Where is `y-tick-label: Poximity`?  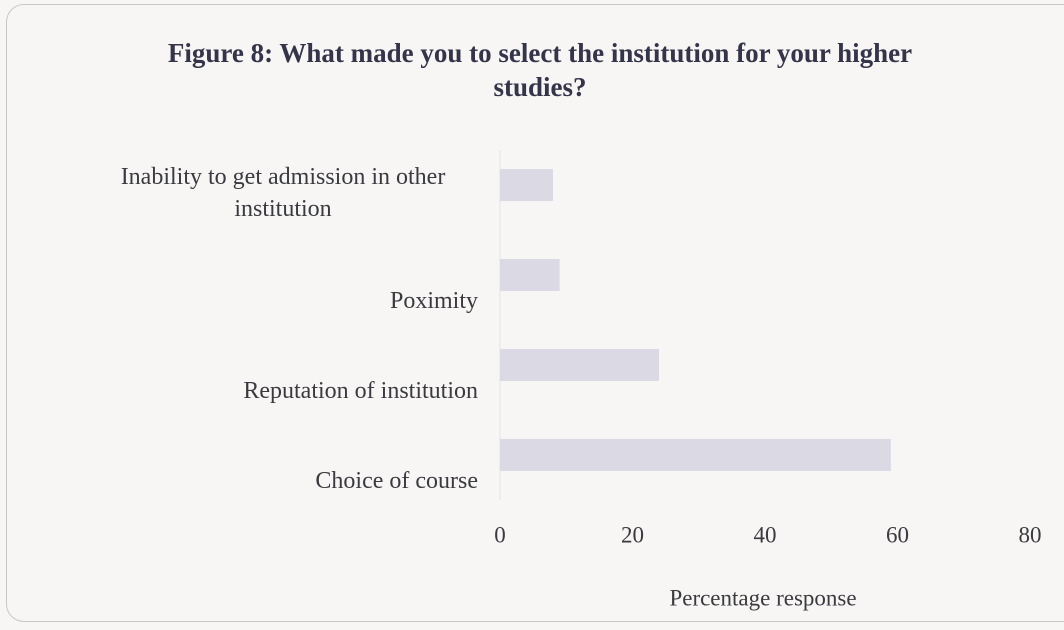
y-tick-label: Poximity is located at coordinates (433, 301).